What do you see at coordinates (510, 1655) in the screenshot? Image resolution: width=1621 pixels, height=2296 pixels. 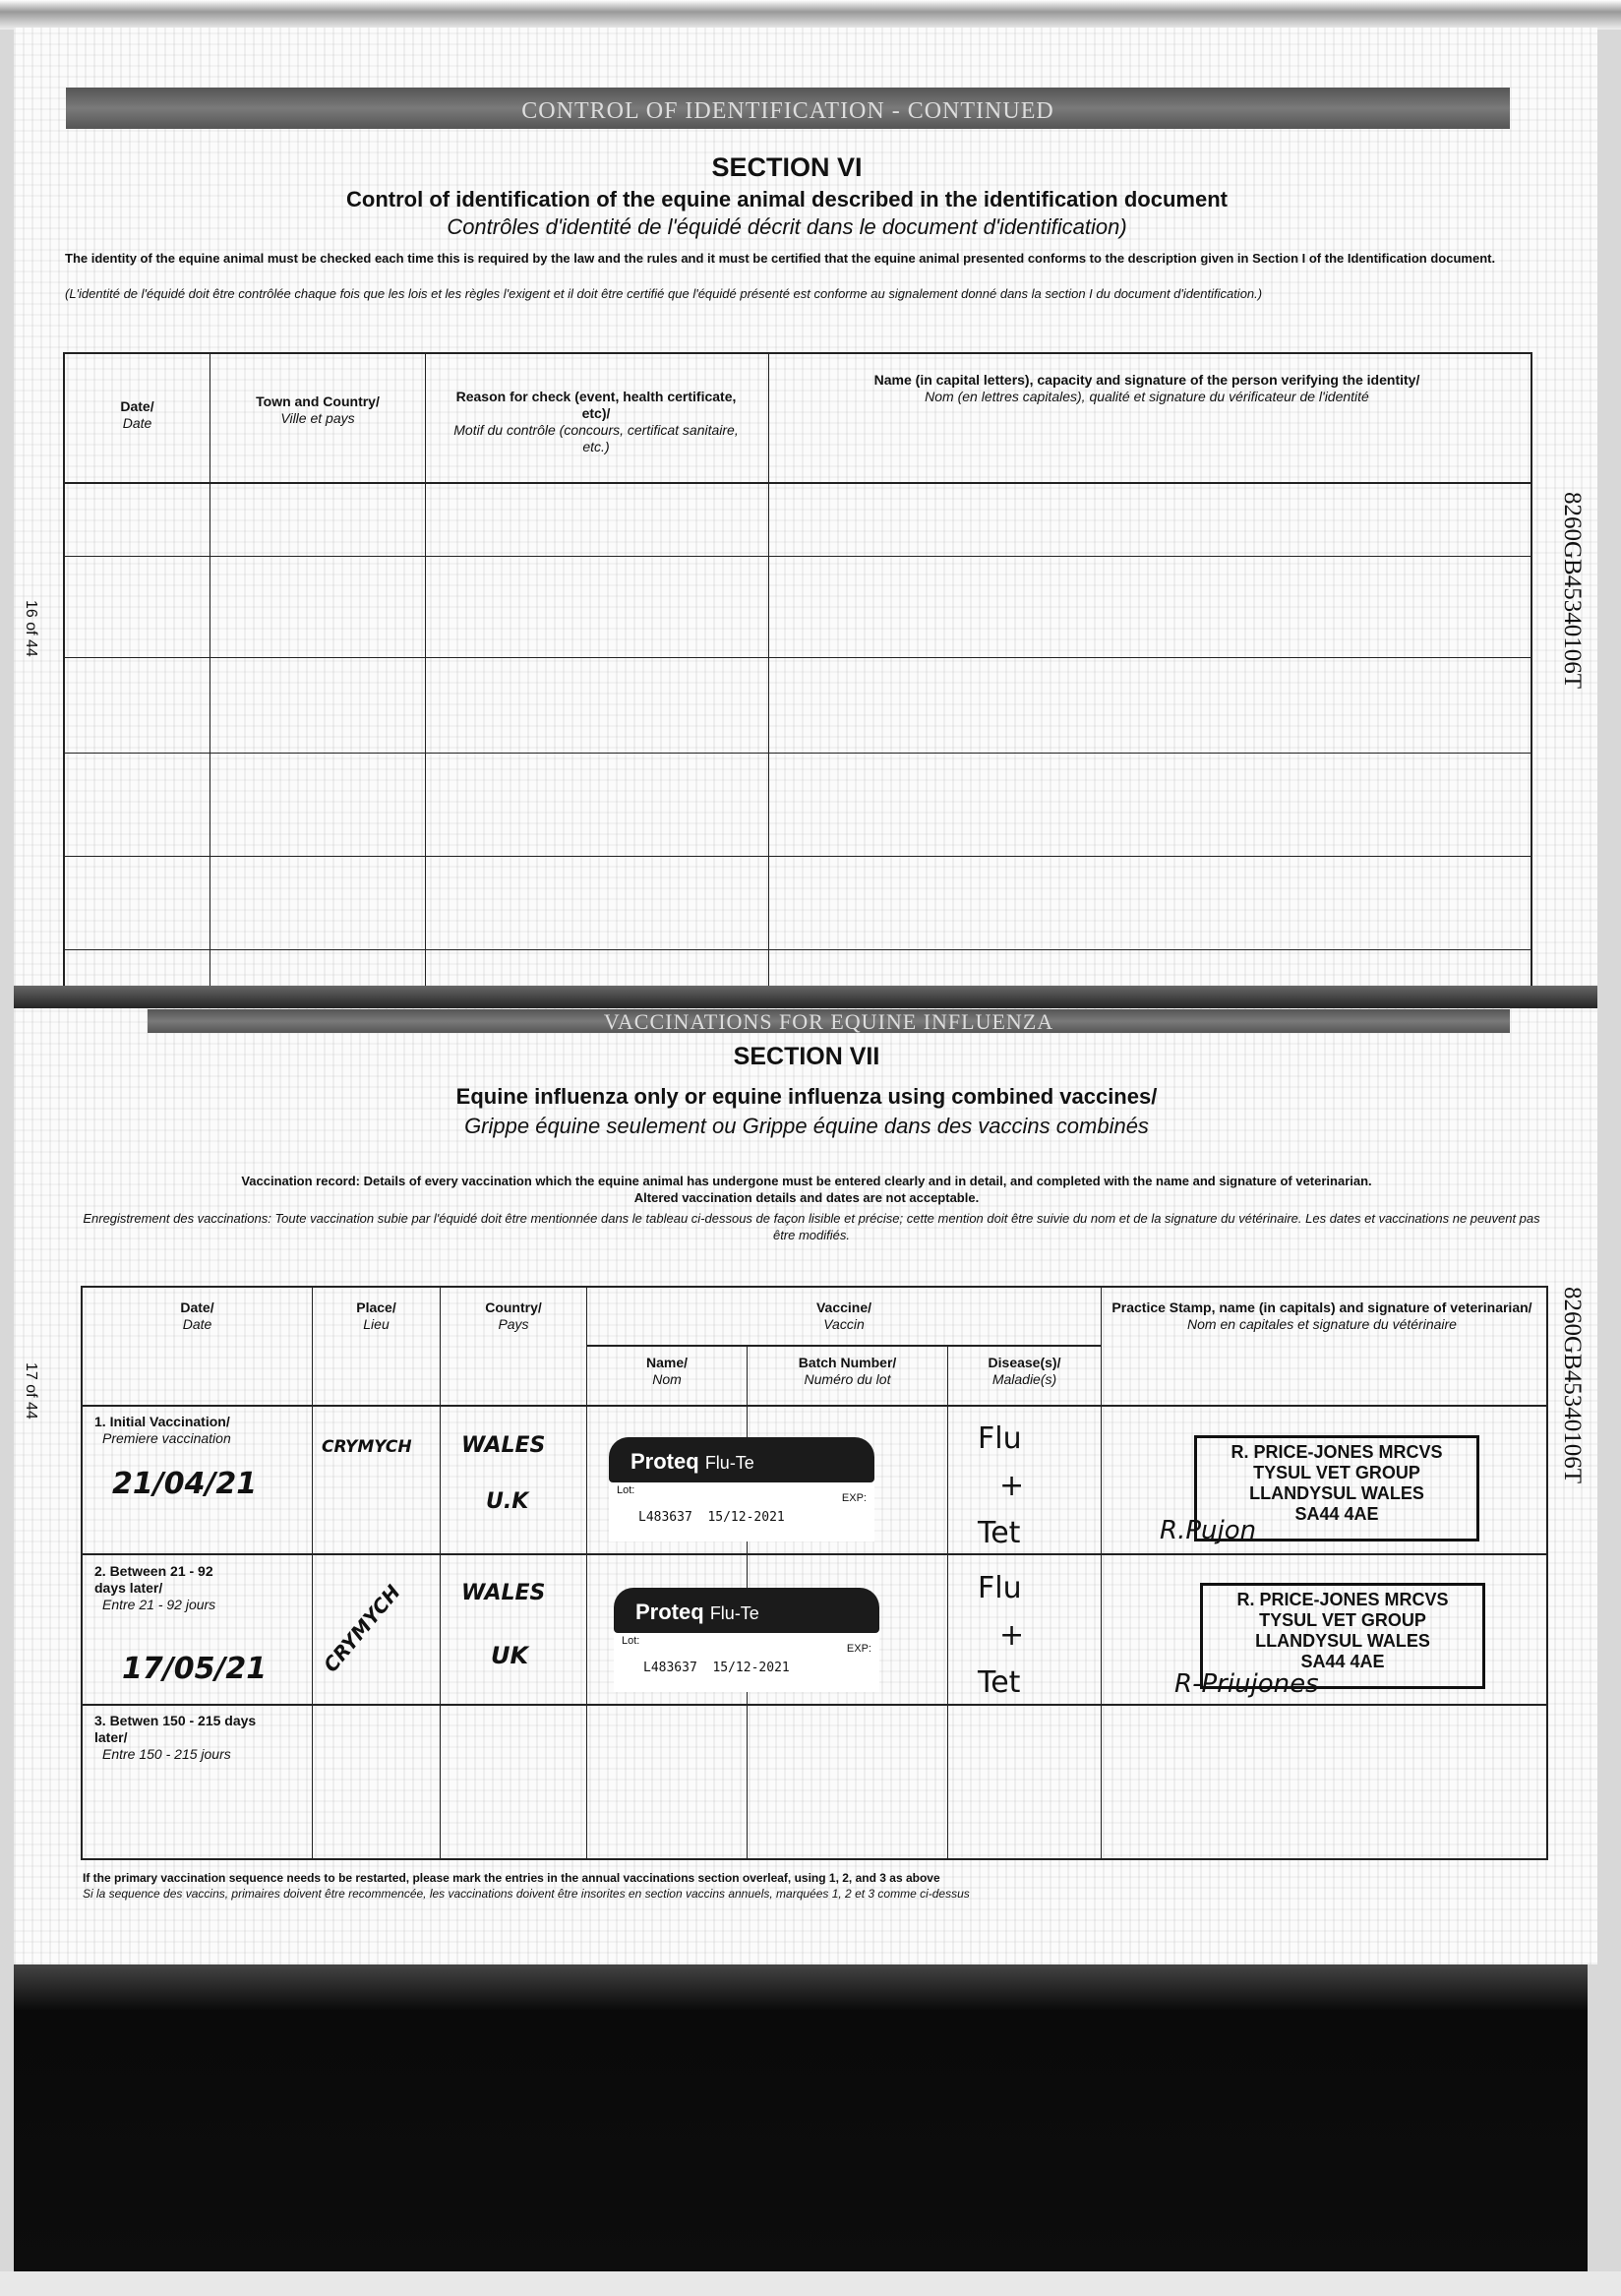 I see `row2-country2: UK` at bounding box center [510, 1655].